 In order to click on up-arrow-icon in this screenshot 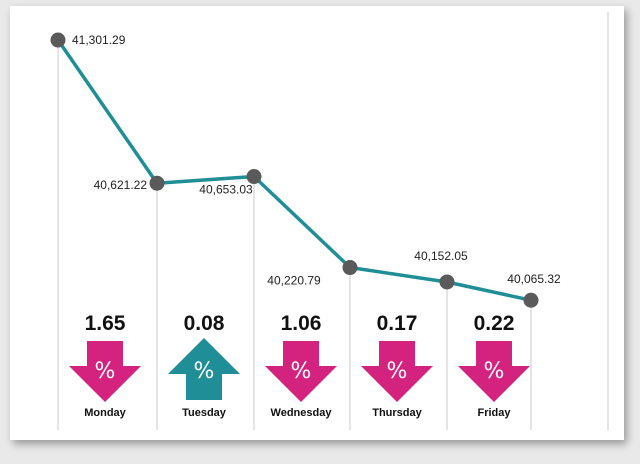, I will do `click(204, 369)`.